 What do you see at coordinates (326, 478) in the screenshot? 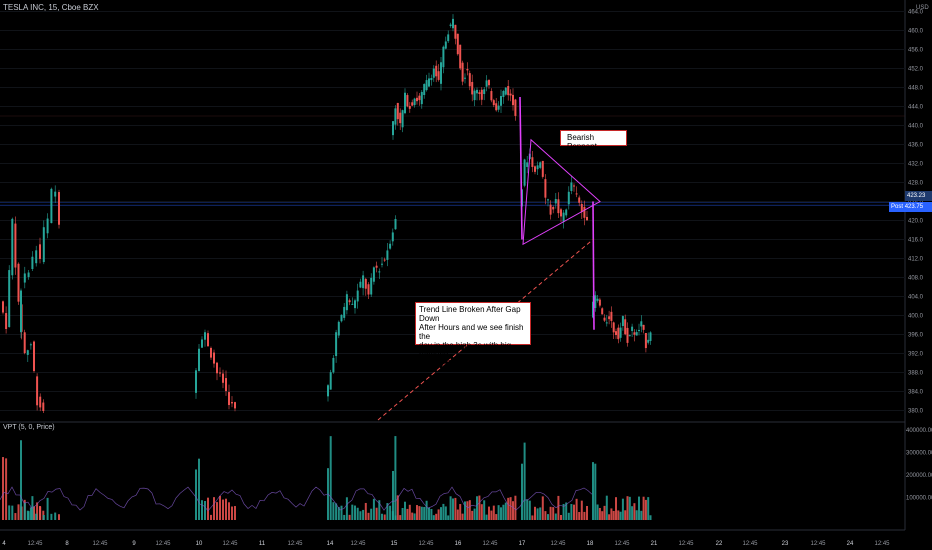
I see `volume-series` at bounding box center [326, 478].